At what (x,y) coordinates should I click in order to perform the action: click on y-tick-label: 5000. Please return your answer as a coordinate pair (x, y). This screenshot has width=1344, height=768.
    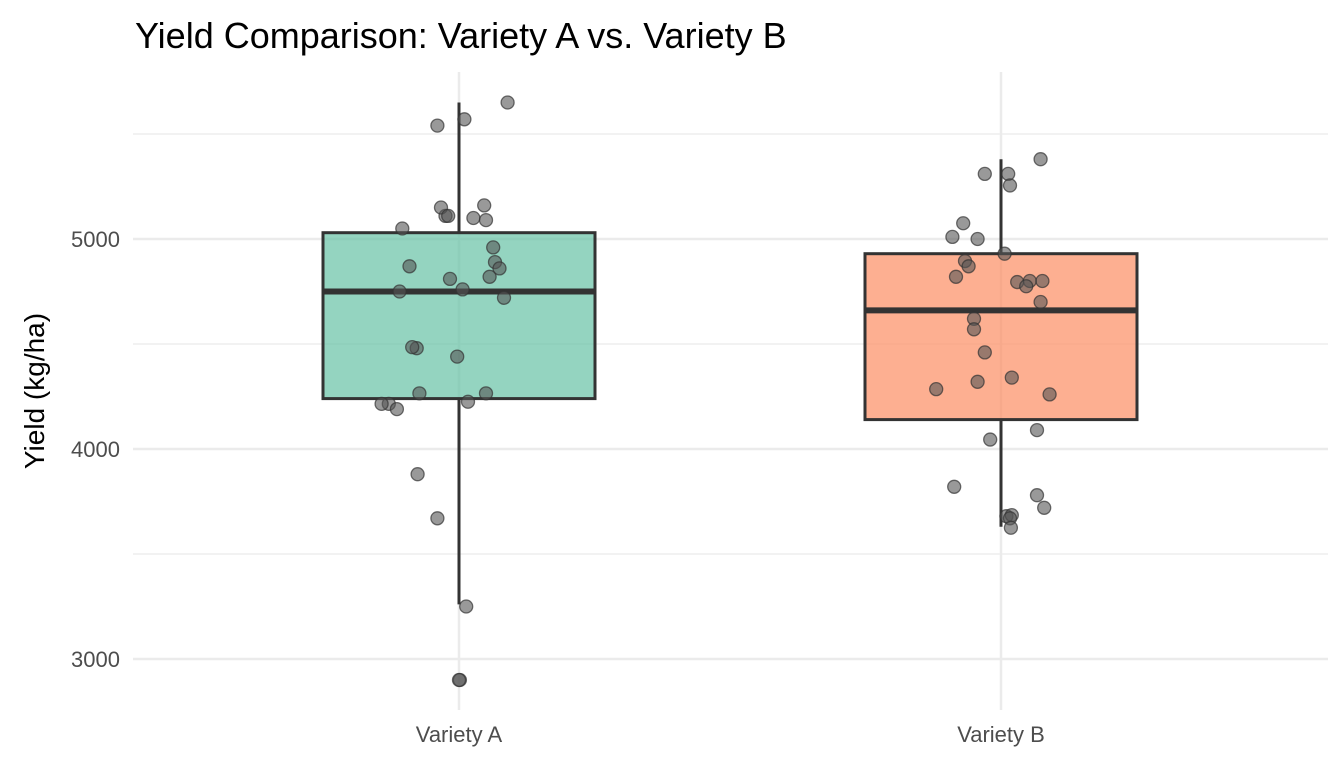
    Looking at the image, I should click on (95, 239).